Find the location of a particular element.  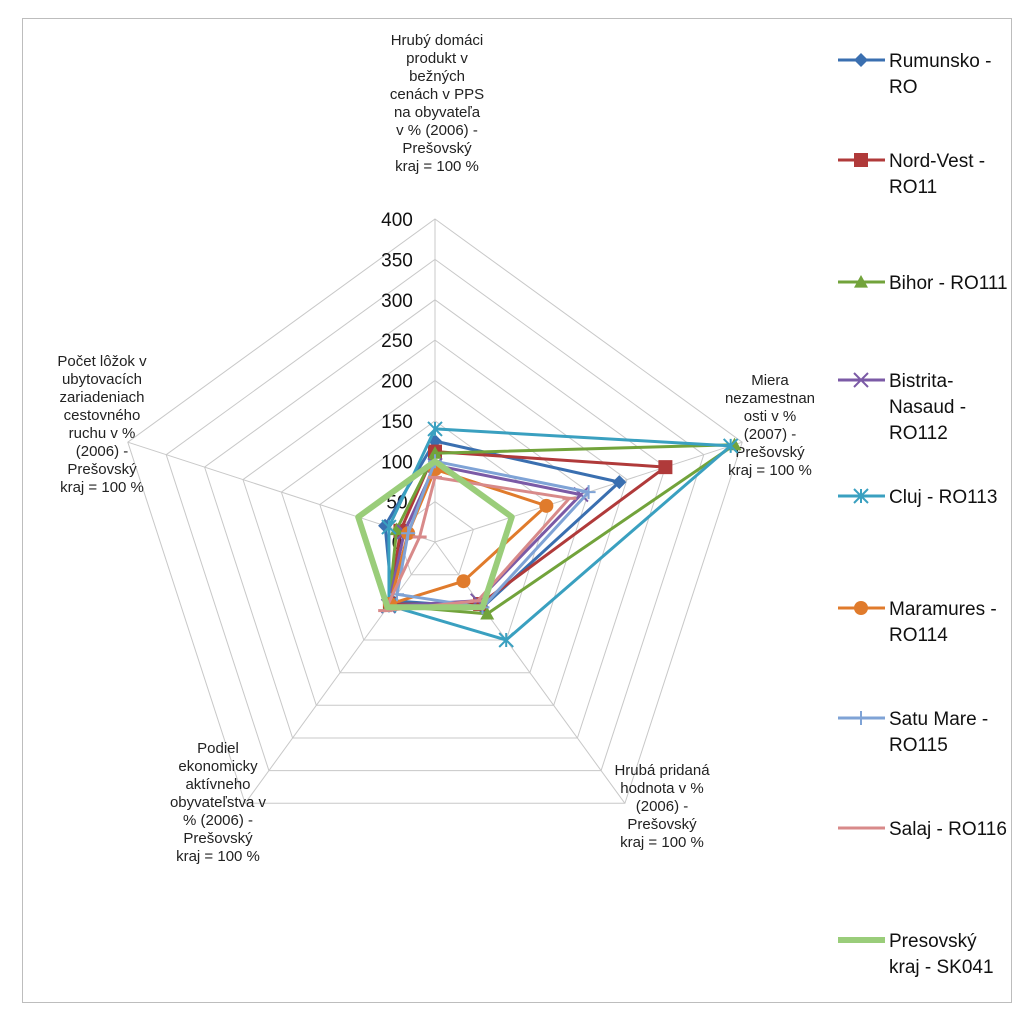

axis-label-line: (2007) - is located at coordinates (770, 434).